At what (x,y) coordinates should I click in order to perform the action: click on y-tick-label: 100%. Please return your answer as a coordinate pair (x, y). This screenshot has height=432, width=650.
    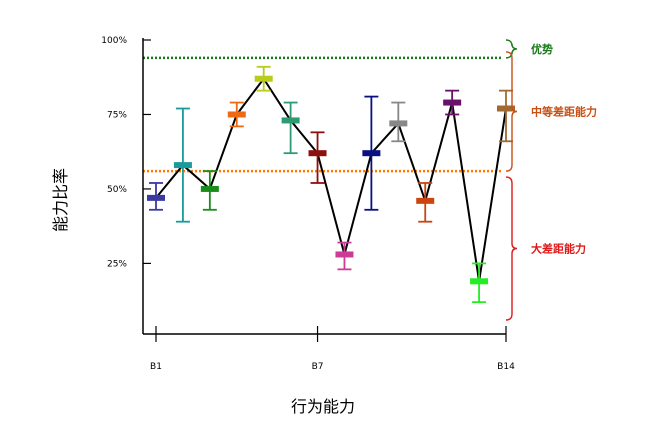
    Looking at the image, I should click on (114, 41).